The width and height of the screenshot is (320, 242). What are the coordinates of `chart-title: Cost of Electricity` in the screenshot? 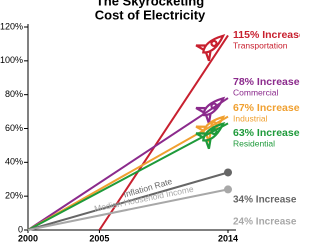 It's located at (150, 14).